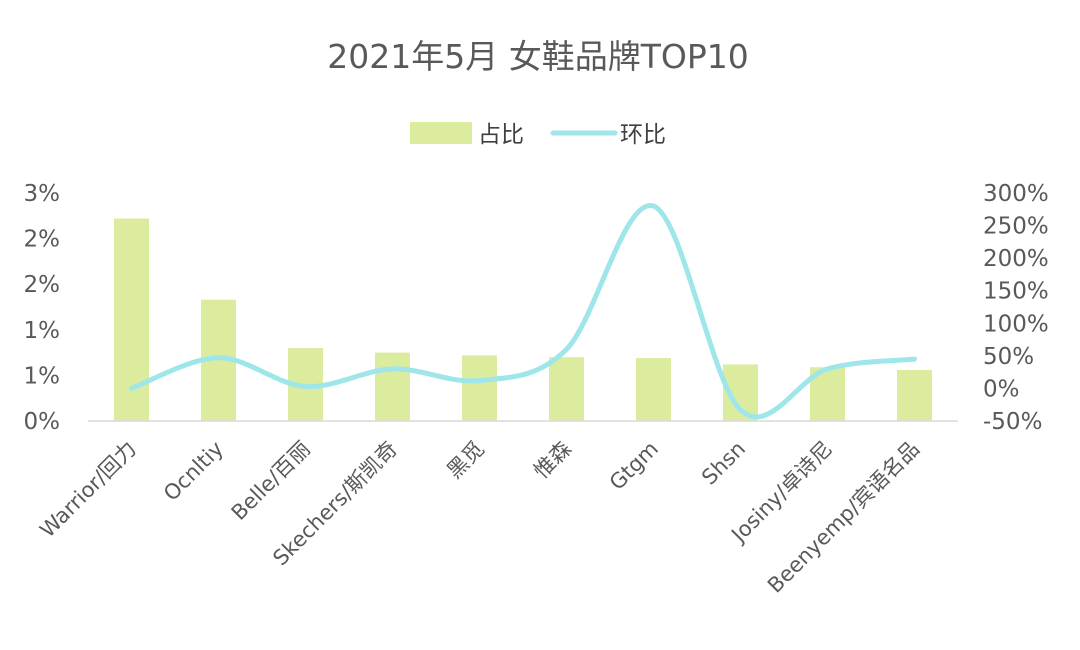  I want to click on legend: 占比 环比, so click(538, 135).